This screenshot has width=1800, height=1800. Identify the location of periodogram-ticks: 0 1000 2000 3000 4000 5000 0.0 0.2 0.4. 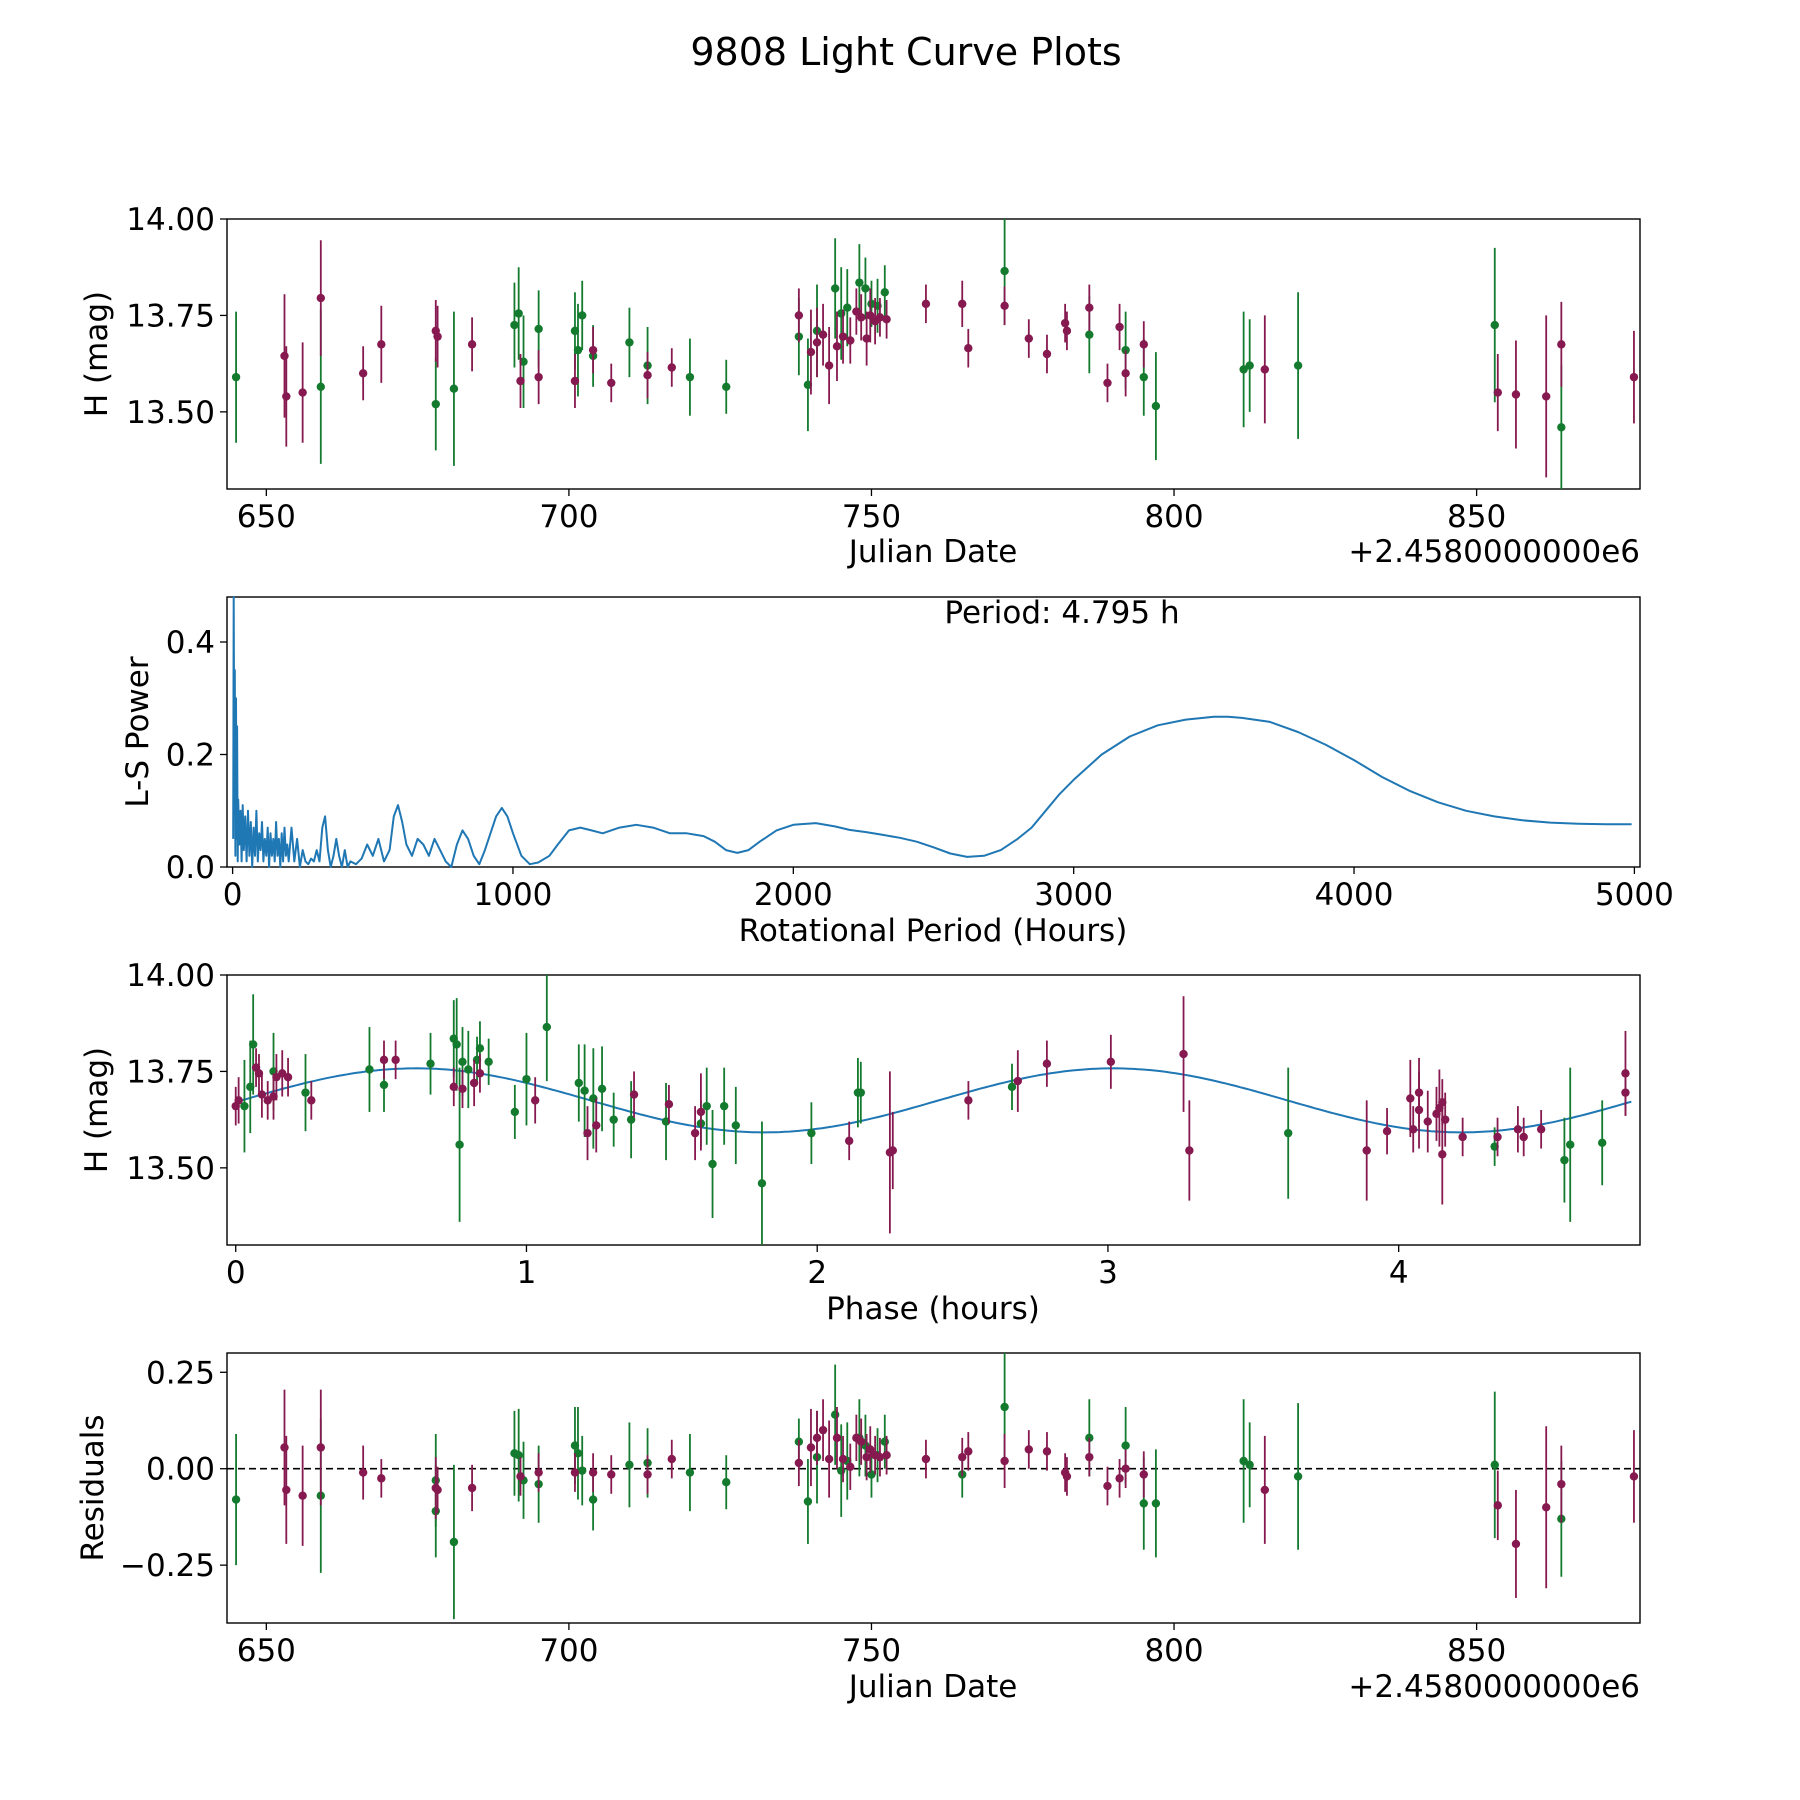
(920, 769).